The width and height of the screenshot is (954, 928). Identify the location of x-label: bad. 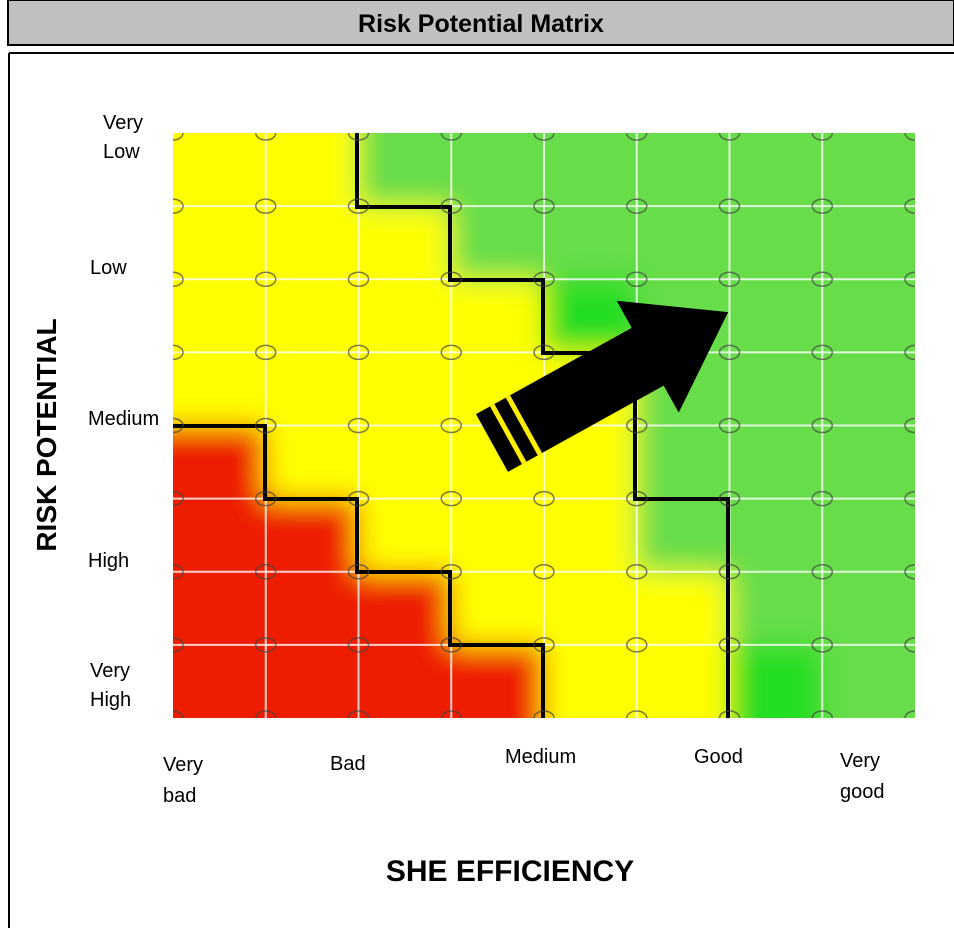
(179, 796).